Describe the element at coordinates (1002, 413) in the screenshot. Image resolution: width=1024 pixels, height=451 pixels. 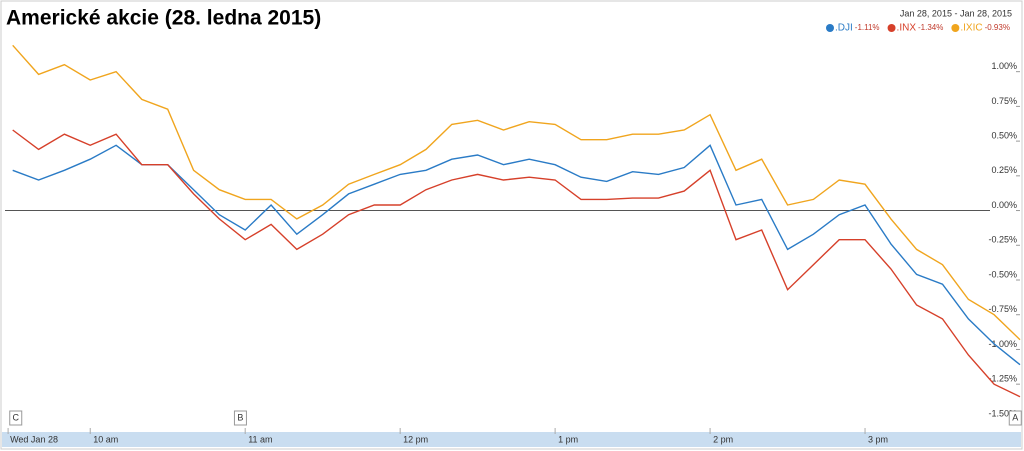
I see `y-tick-label: -1.50%` at that location.